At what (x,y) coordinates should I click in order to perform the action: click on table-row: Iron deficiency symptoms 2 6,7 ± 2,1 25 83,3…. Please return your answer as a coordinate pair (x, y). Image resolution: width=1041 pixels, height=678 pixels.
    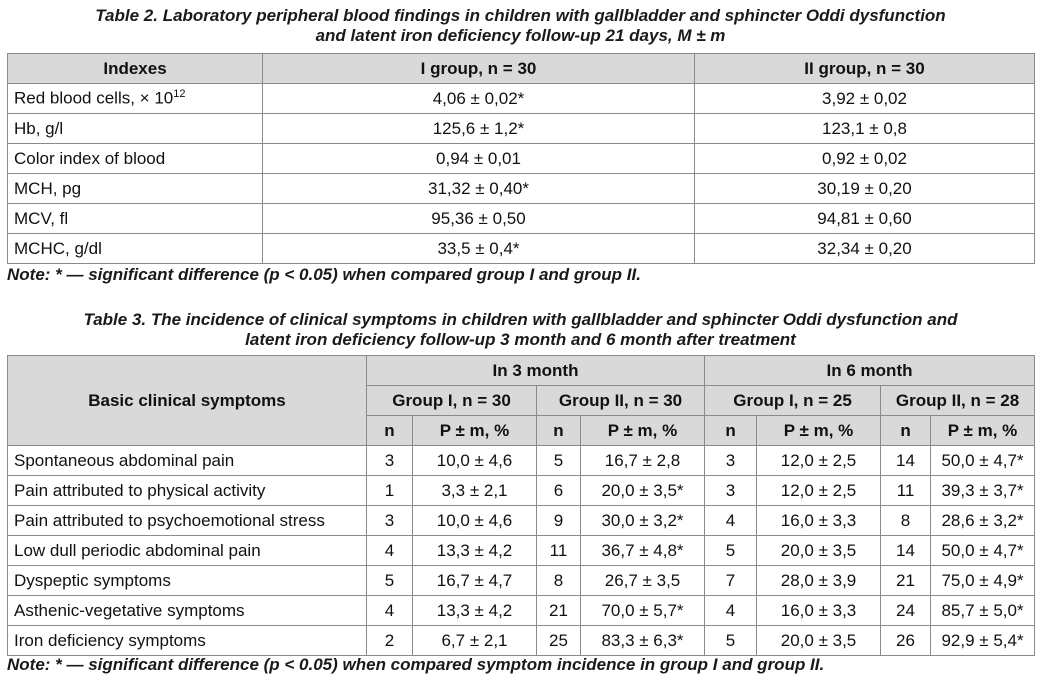
    Looking at the image, I should click on (521, 640).